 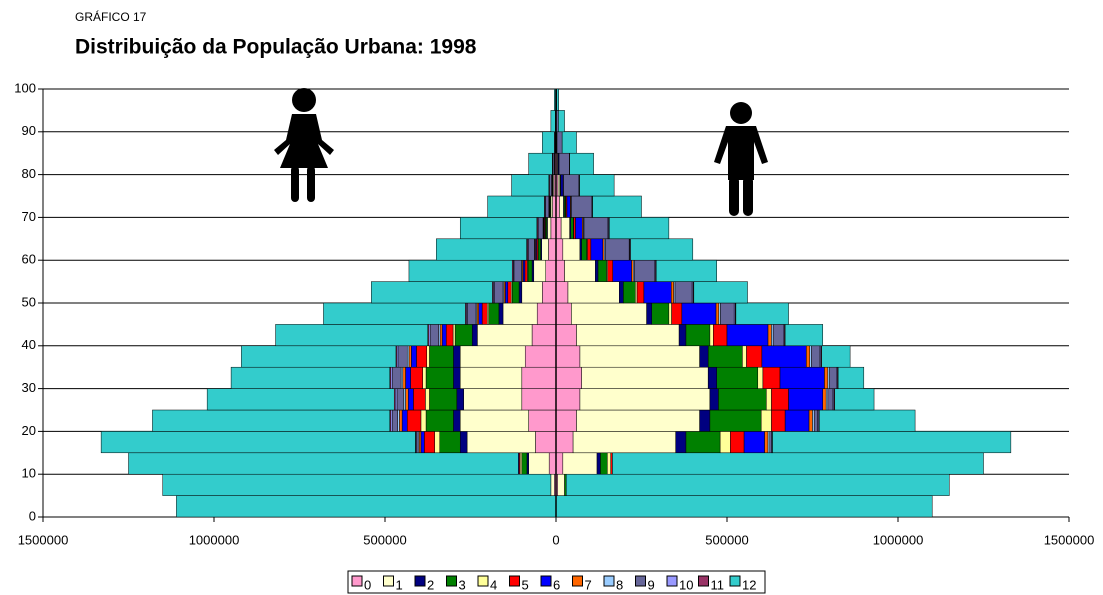 I want to click on y-tick-label: 100, so click(x=25, y=87).